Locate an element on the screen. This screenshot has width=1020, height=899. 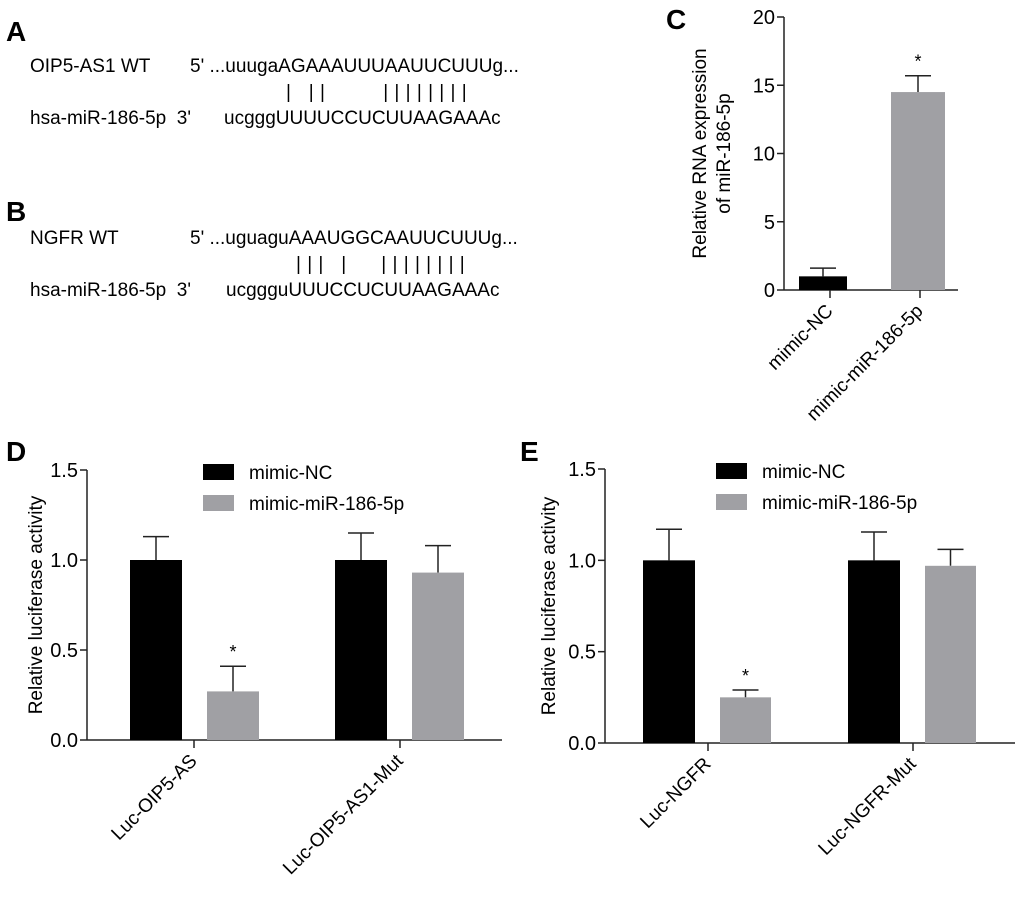
y-tick-label: 15 is located at coordinates (764, 86).